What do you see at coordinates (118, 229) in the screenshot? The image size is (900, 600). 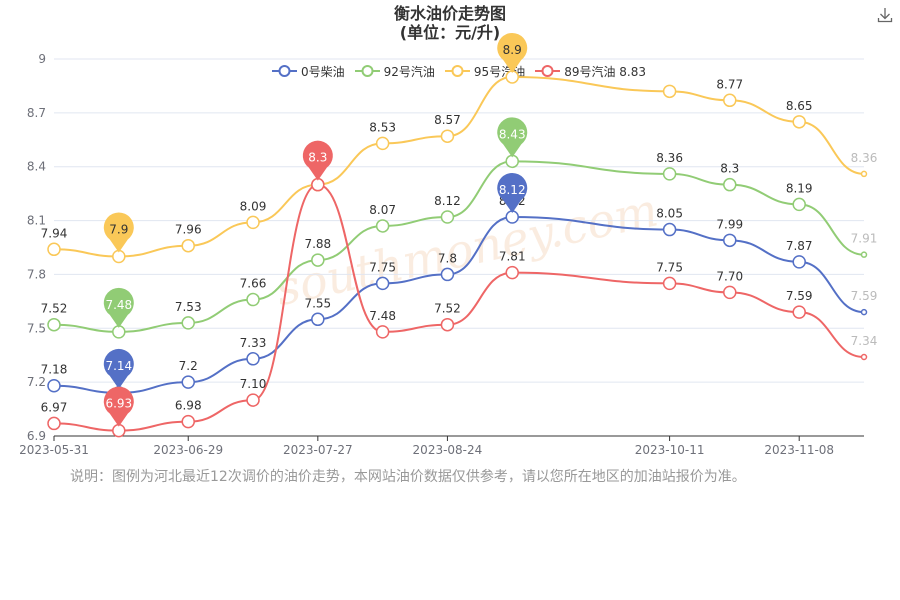 I see `marker-label: 7.9` at bounding box center [118, 229].